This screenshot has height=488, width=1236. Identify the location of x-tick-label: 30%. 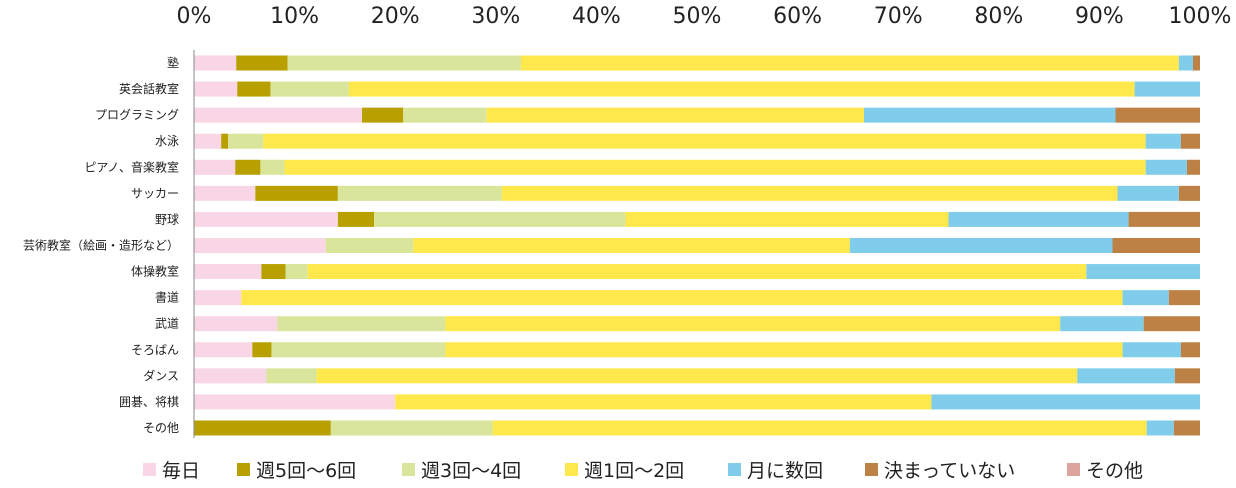
(495, 16).